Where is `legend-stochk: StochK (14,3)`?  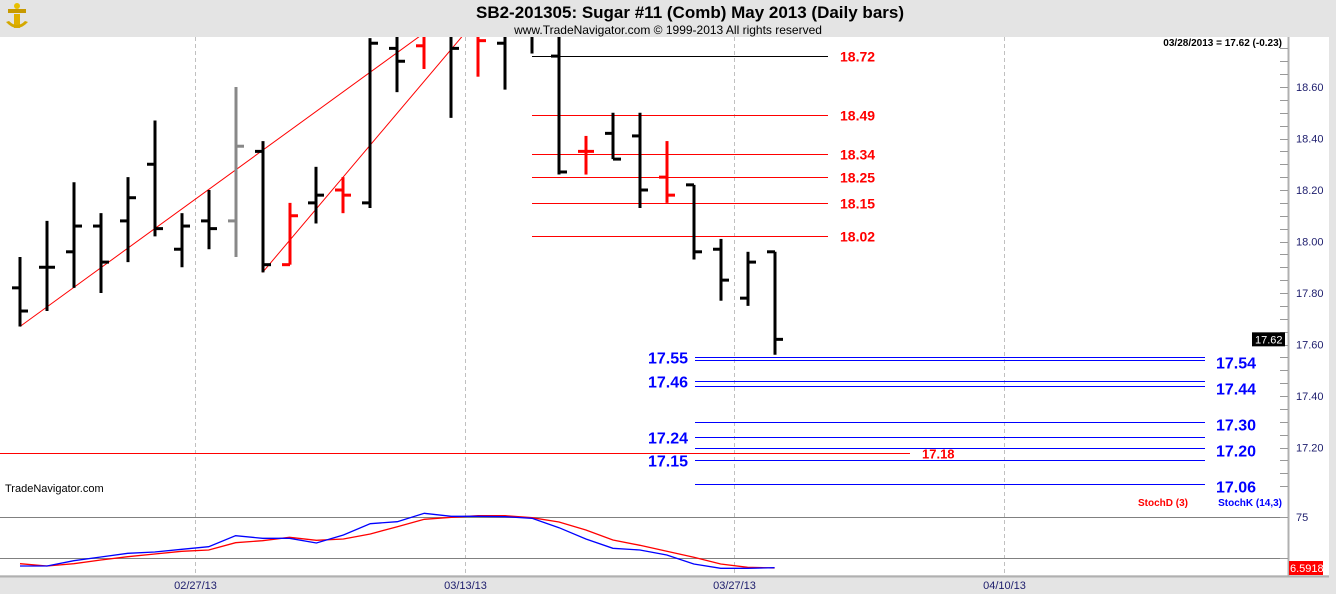 legend-stochk: StochK (14,3) is located at coordinates (1250, 503).